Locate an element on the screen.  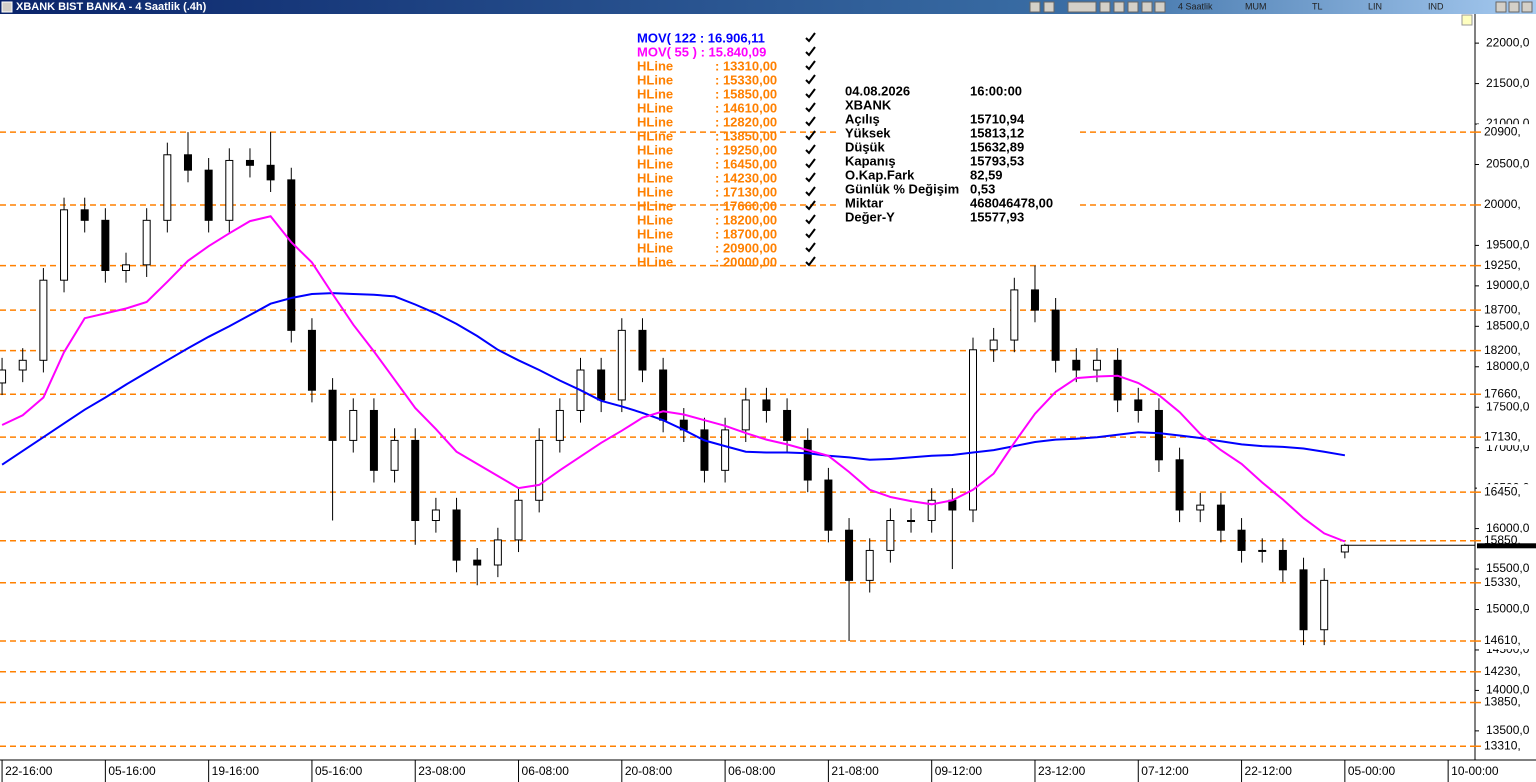
info-time: 16:00:00 is located at coordinates (996, 90).